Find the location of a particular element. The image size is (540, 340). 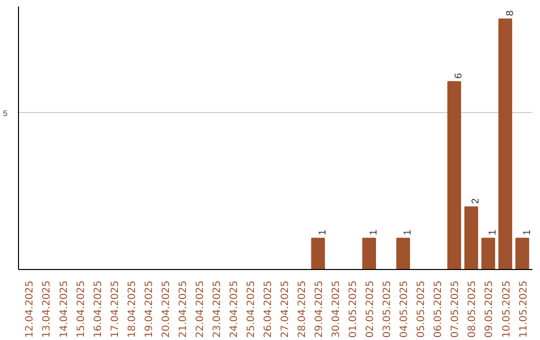

x-tick-label: 06.05.2025 is located at coordinates (438, 309).